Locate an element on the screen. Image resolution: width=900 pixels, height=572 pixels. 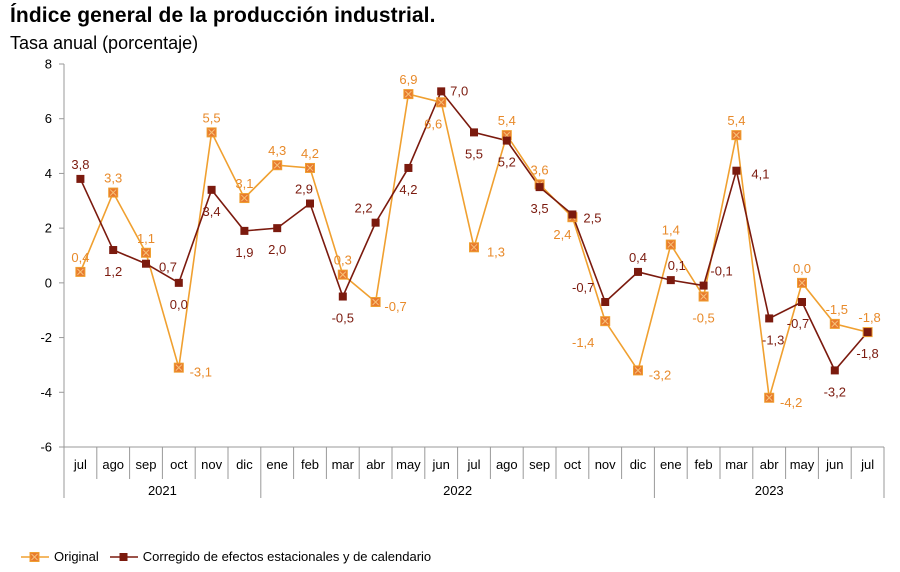
data-label-corrected: 0,0 is located at coordinates (179, 304).